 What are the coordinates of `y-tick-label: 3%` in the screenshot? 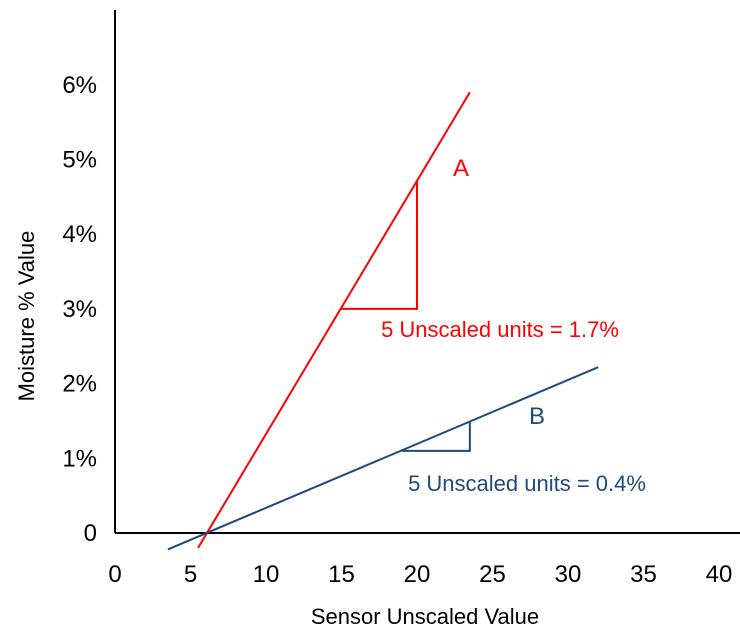 It's located at (79, 309).